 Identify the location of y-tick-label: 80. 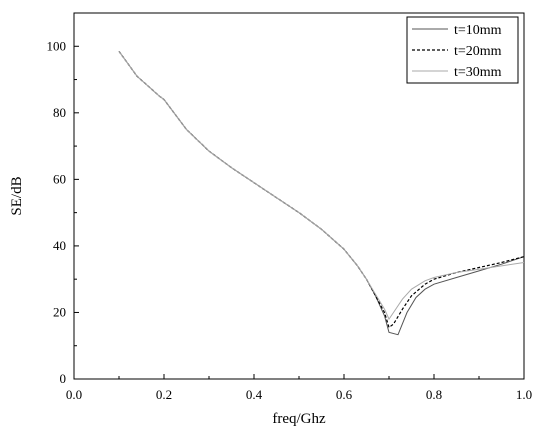
(59, 112).